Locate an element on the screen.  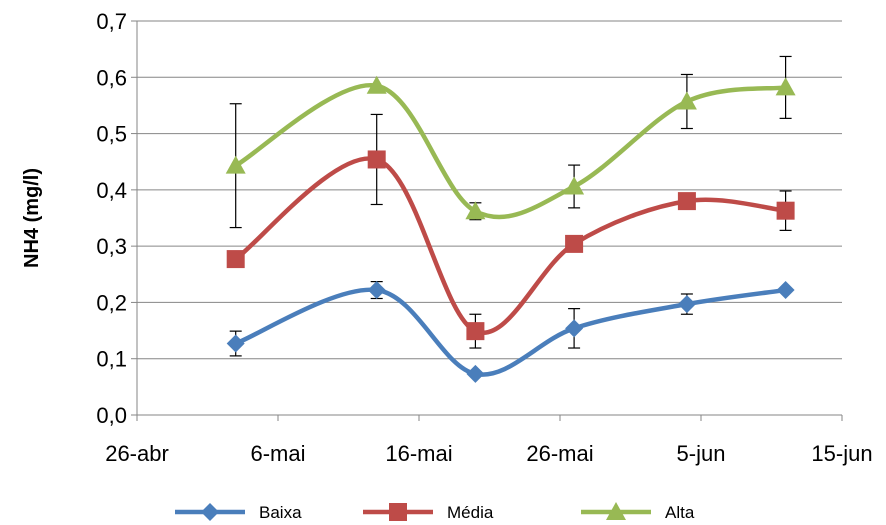
legend-item-alta: Alta is located at coordinates (638, 512).